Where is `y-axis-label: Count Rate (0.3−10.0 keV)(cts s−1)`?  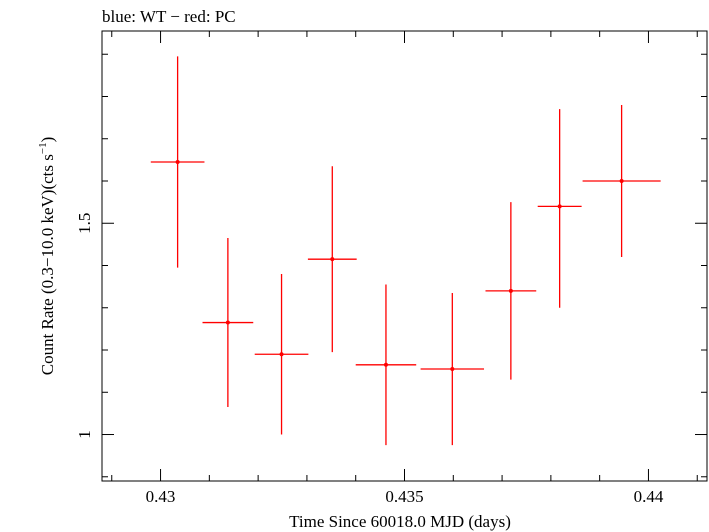
y-axis-label: Count Rate (0.3−10.0 keV)(cts s−1) is located at coordinates (47, 256).